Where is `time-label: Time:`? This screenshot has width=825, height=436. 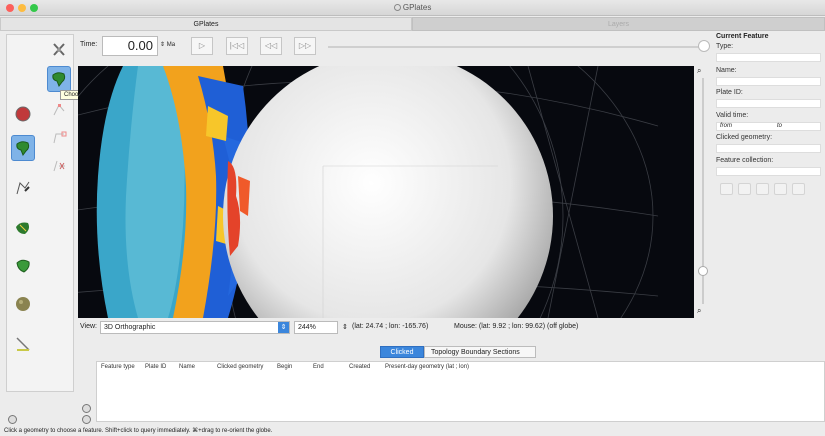 time-label: Time: is located at coordinates (89, 44).